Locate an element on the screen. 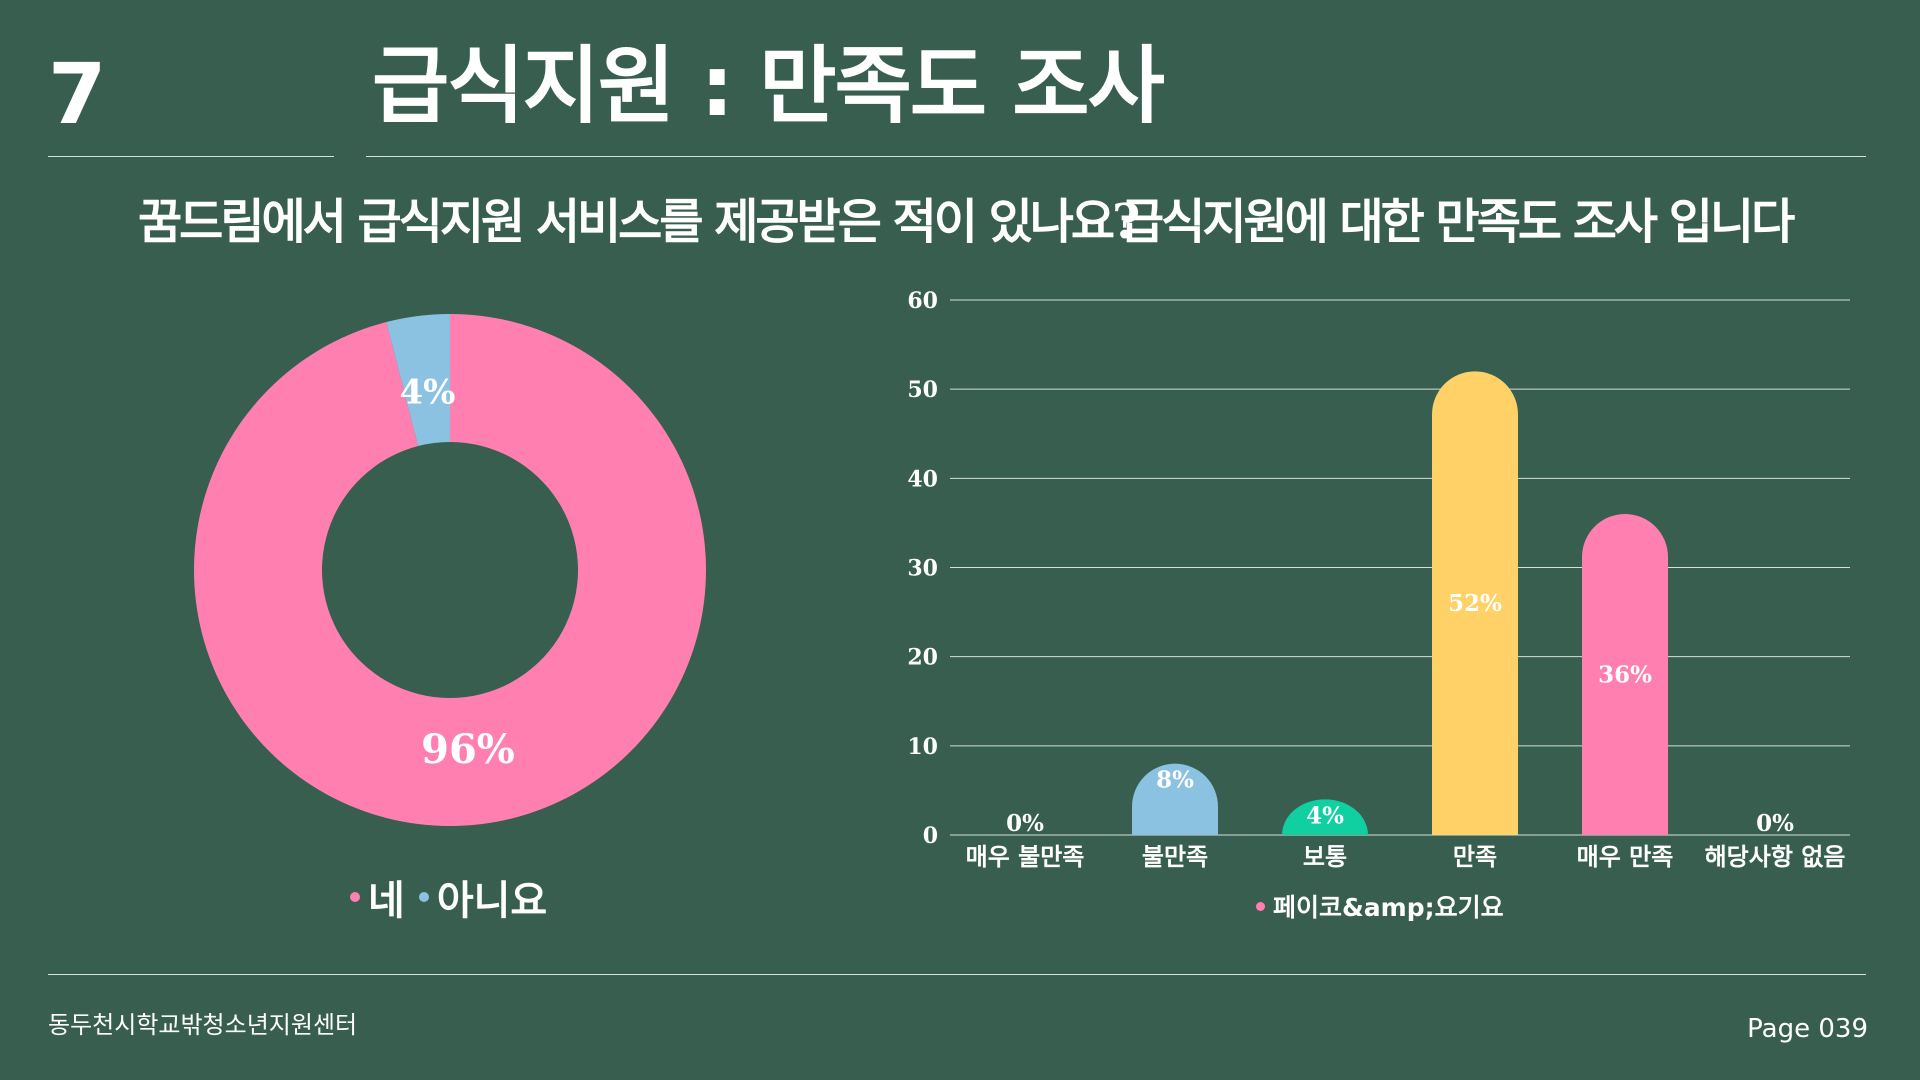  bar-legend: 페이코&amp;요기요 is located at coordinates (1380, 906).